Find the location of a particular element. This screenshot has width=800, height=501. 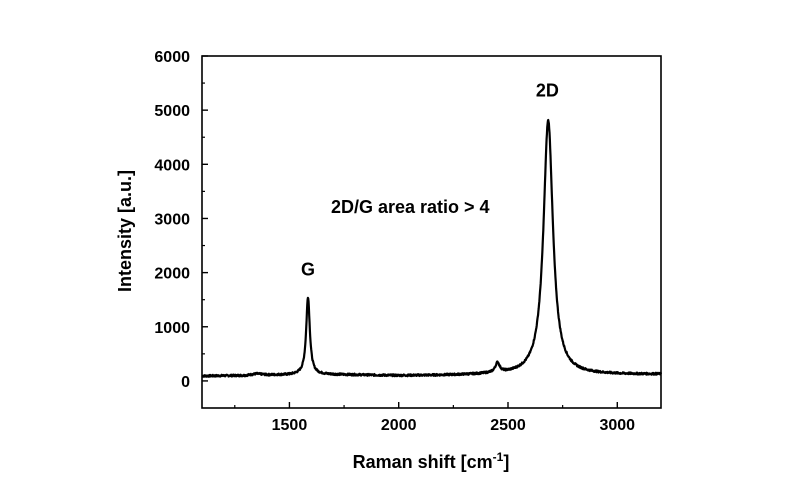

y-tick-label: 3000 is located at coordinates (172, 219).